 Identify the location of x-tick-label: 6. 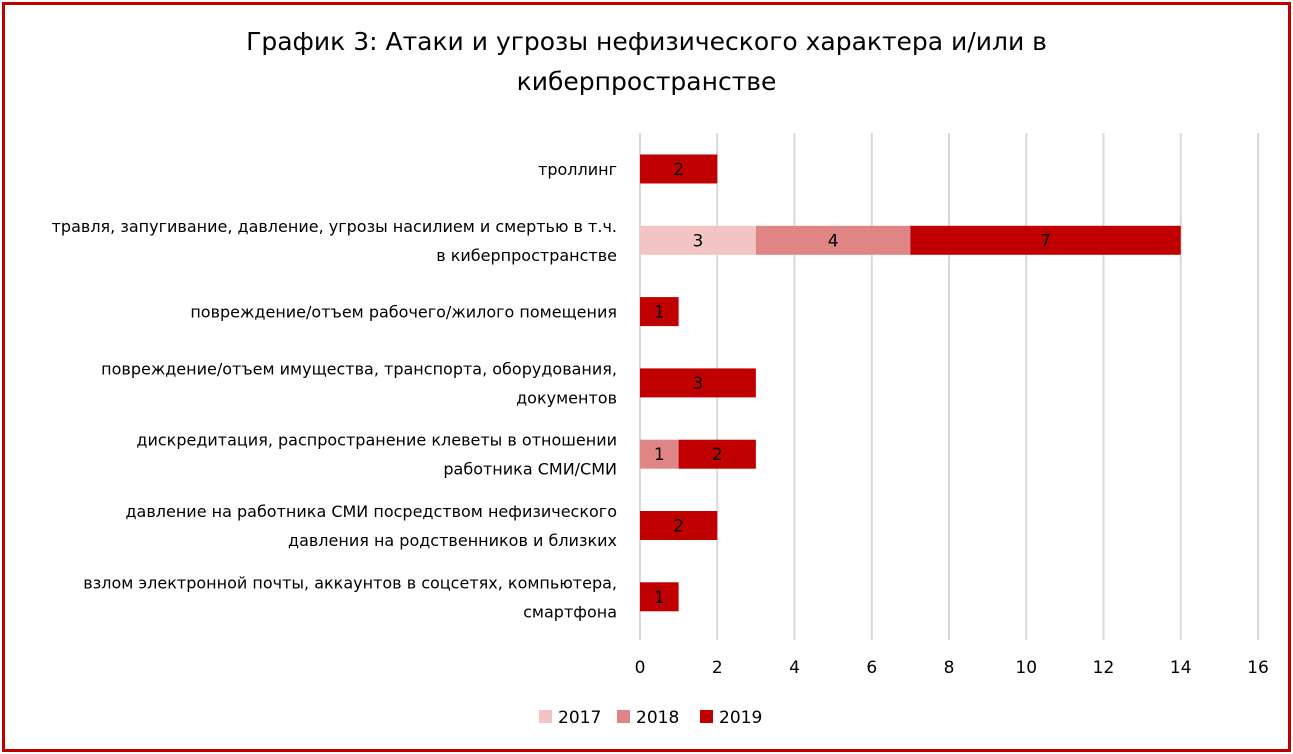
(871, 668).